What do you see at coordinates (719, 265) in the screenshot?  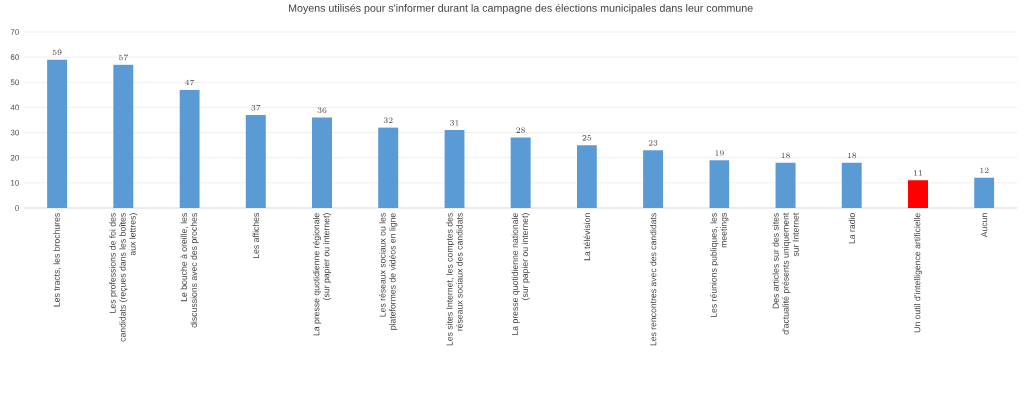 I see `x-tick-label: Les réunions publiques, les meetings` at bounding box center [719, 265].